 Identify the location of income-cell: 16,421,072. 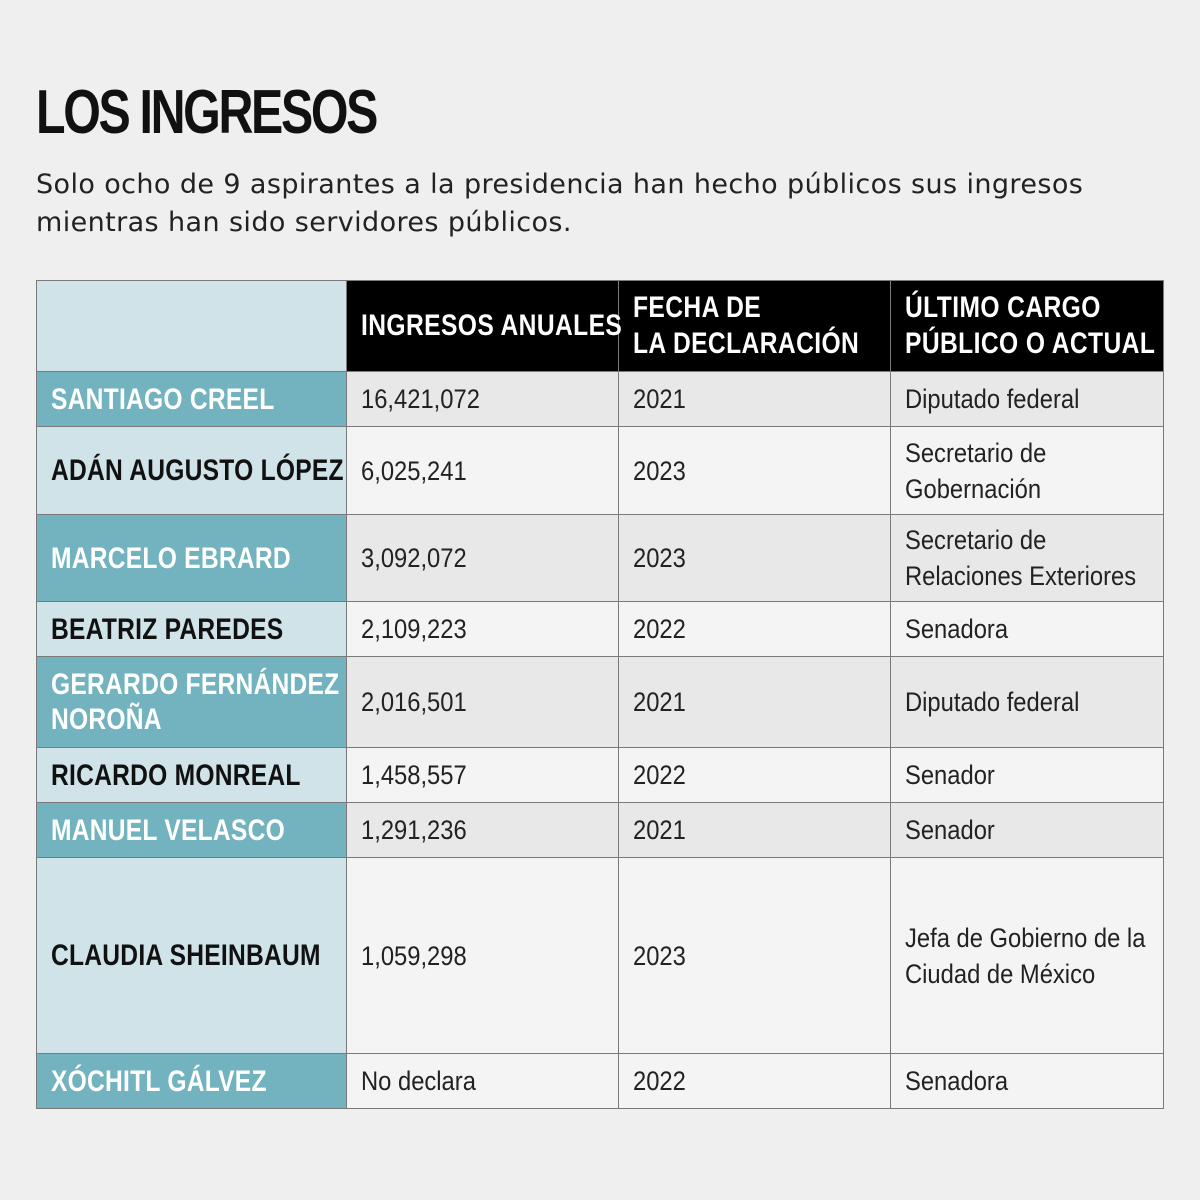
(482, 399).